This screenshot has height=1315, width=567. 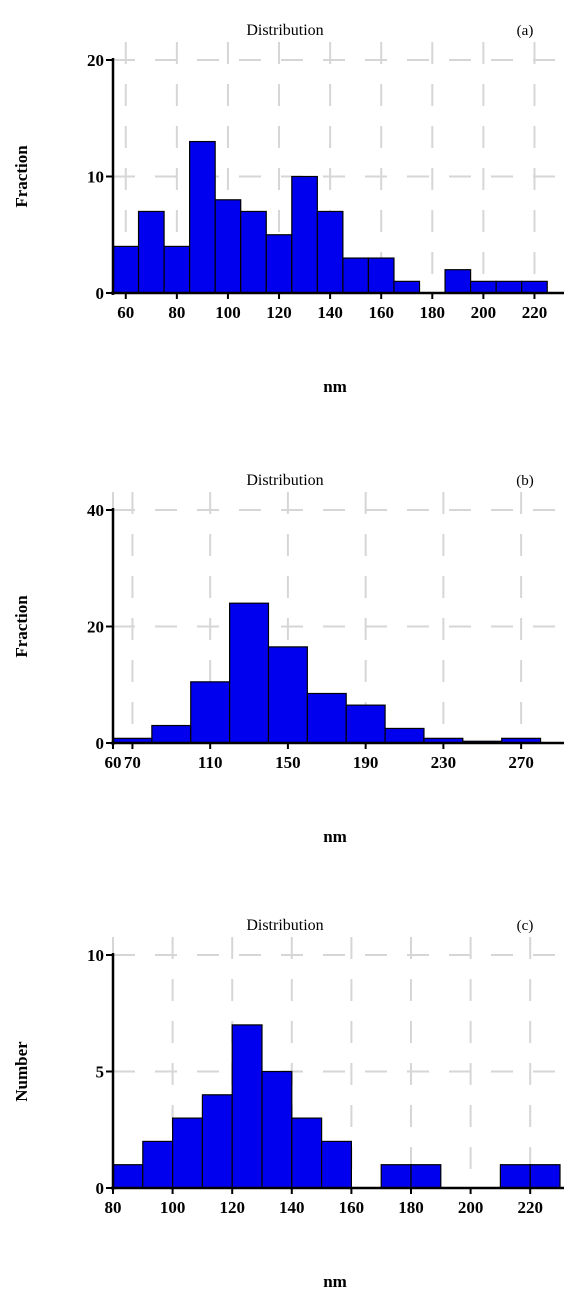 What do you see at coordinates (100, 1072) in the screenshot?
I see `y-tick-label: 5` at bounding box center [100, 1072].